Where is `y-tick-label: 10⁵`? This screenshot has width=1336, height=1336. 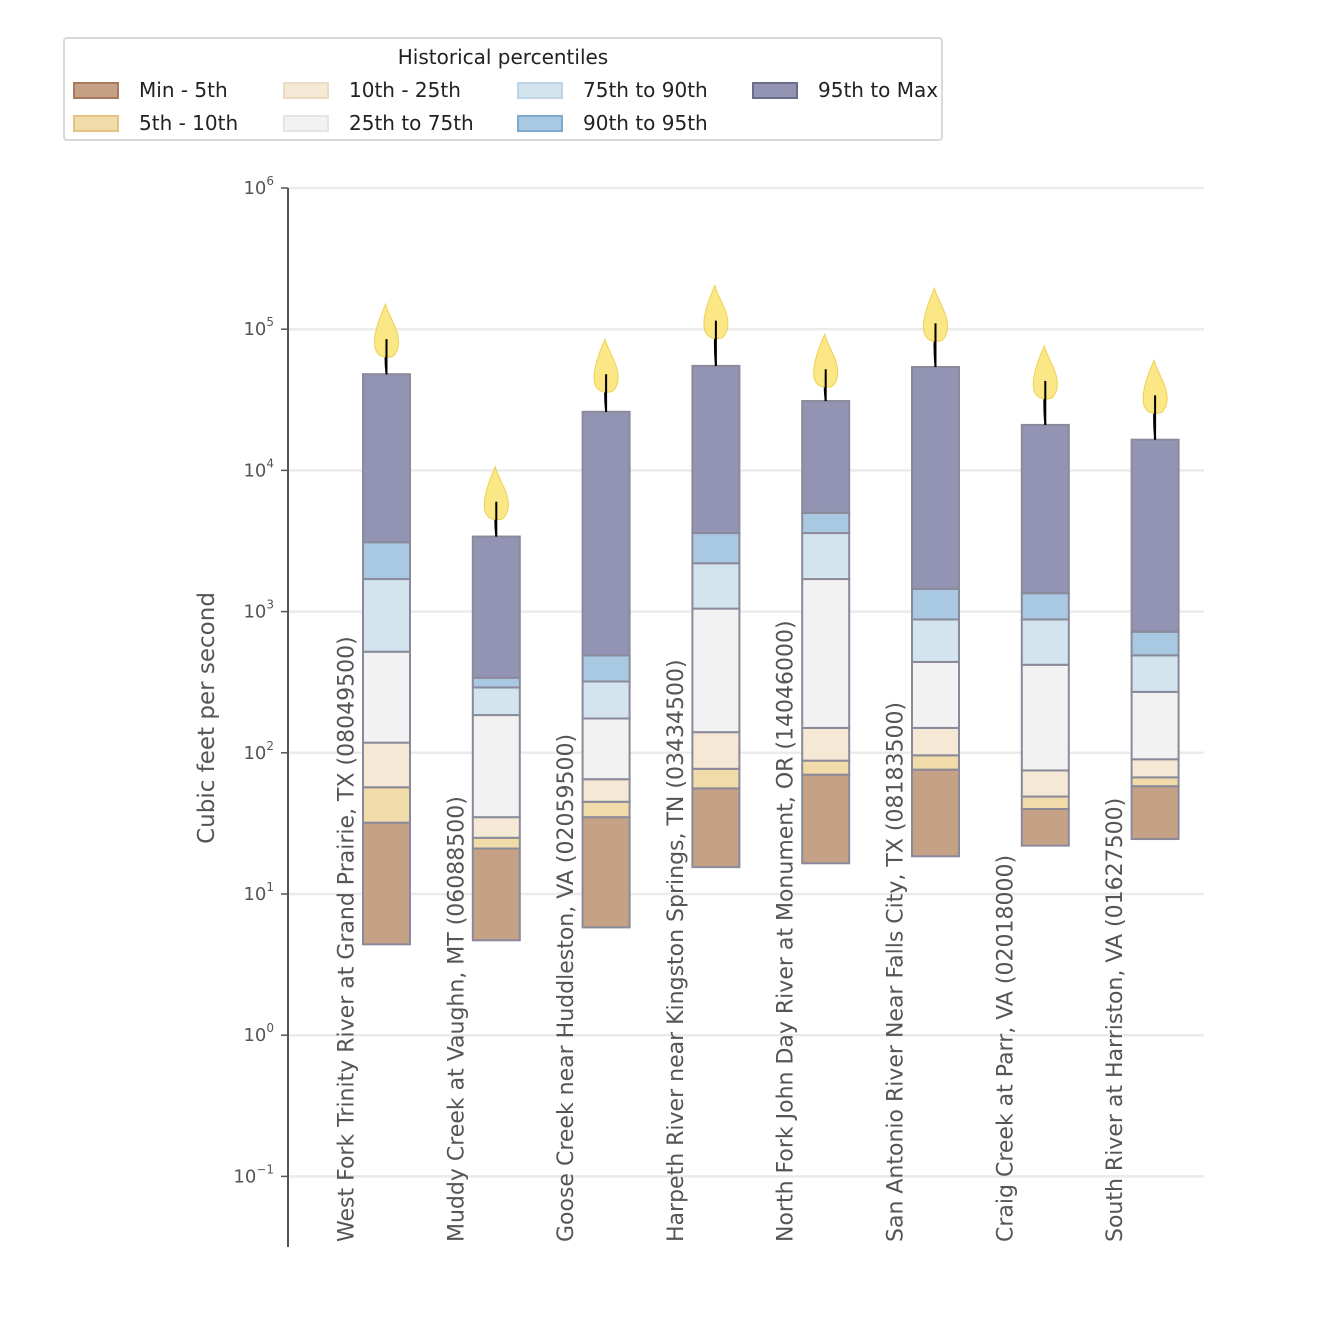
y-tick-label: 10⁵ is located at coordinates (258, 327).